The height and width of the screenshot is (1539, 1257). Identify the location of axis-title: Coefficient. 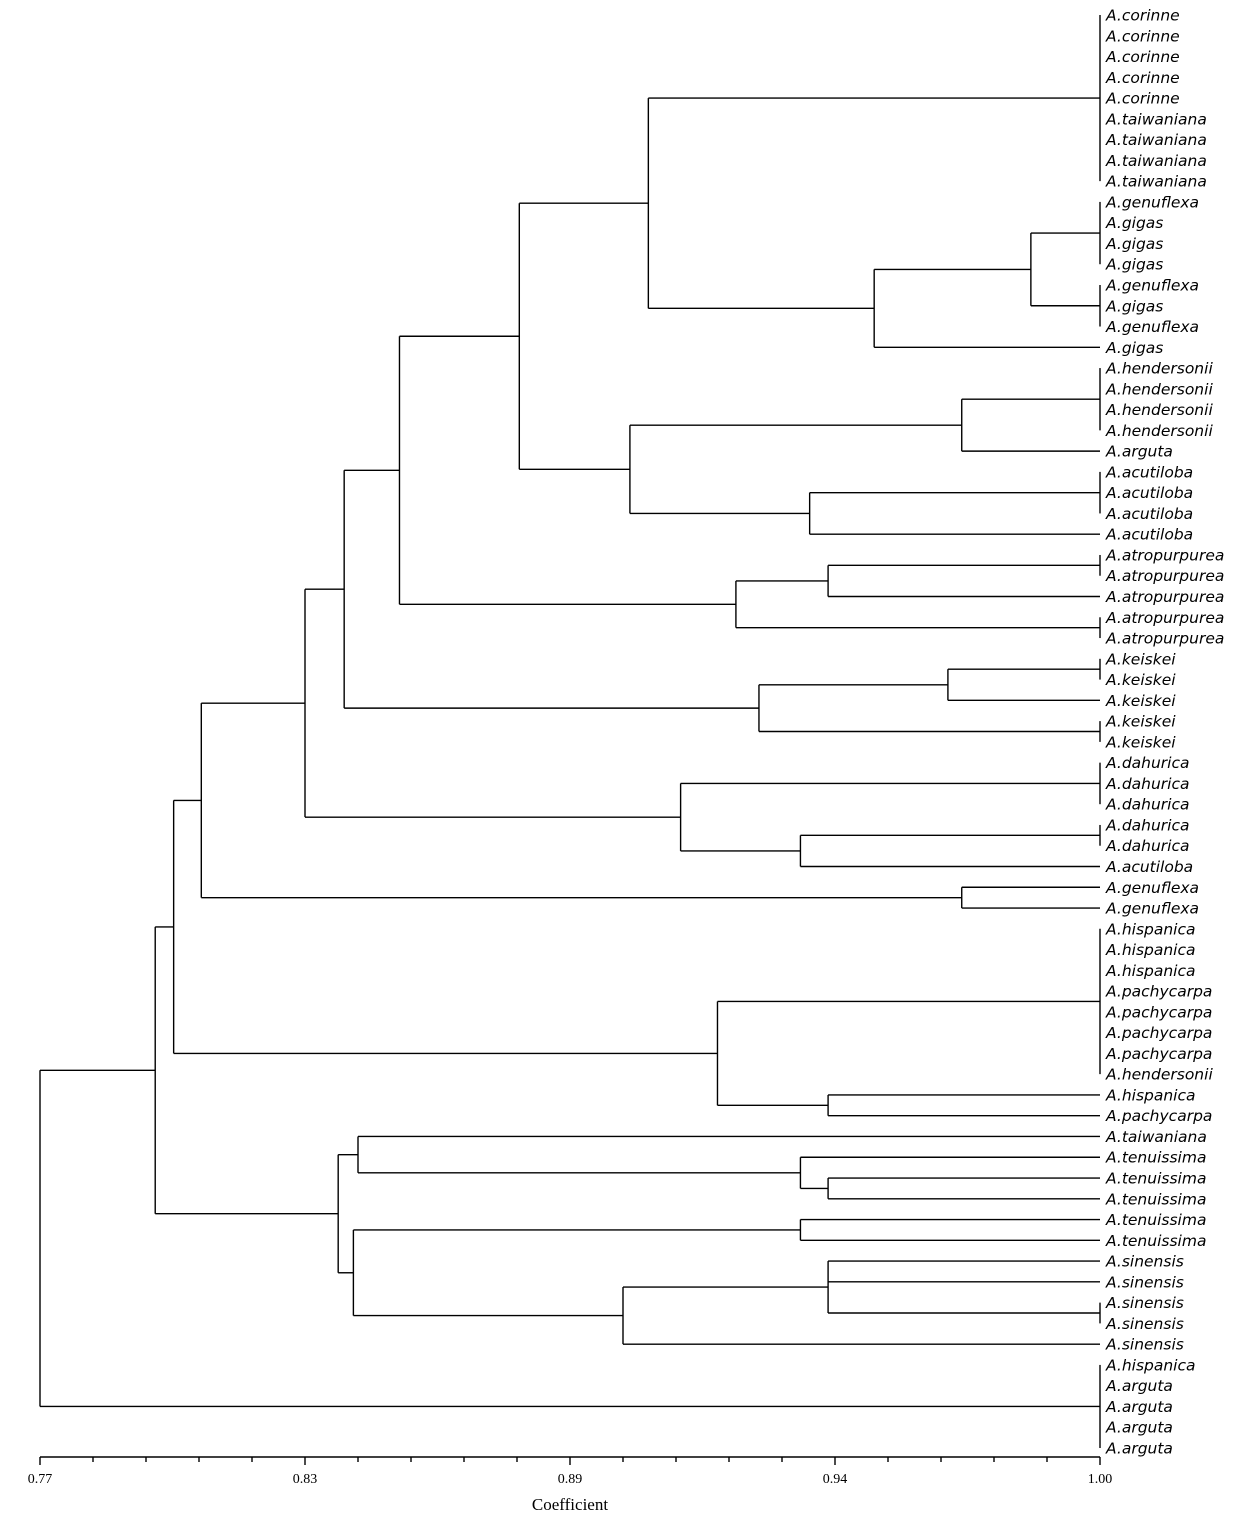
(570, 1504).